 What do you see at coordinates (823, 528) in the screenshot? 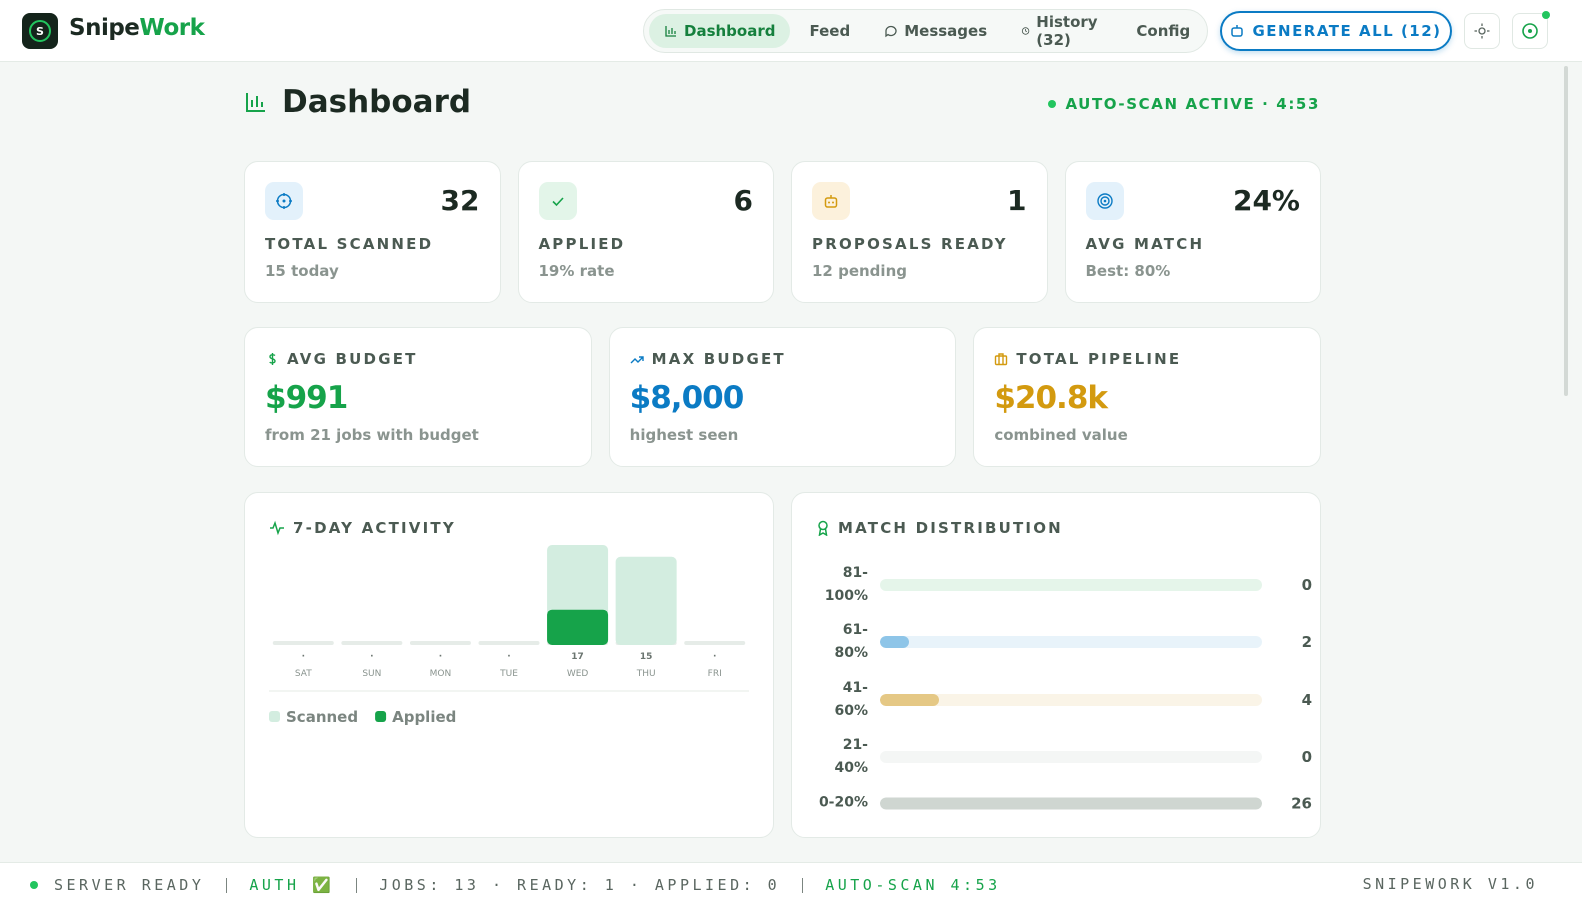
I see `award-icon` at bounding box center [823, 528].